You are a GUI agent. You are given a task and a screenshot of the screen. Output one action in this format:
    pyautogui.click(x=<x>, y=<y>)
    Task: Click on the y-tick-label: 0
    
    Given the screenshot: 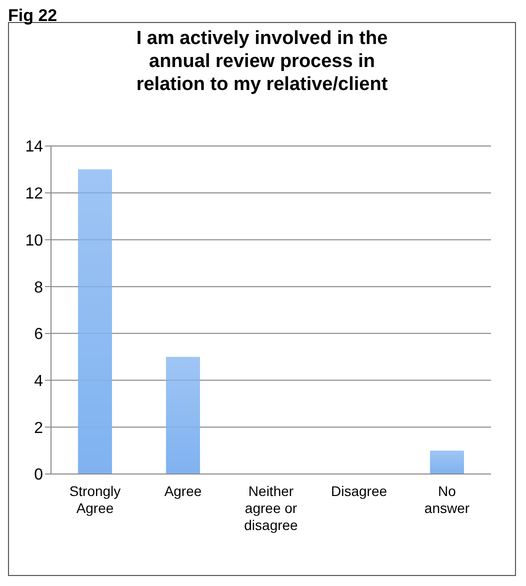 What is the action you would take?
    pyautogui.click(x=39, y=475)
    